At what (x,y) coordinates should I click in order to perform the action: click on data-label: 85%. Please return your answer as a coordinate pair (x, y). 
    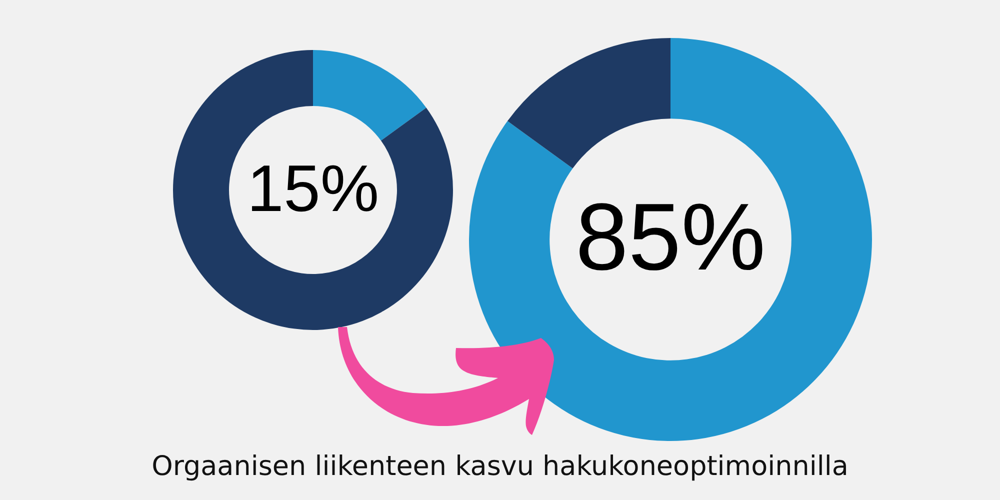
    Looking at the image, I should click on (670, 237).